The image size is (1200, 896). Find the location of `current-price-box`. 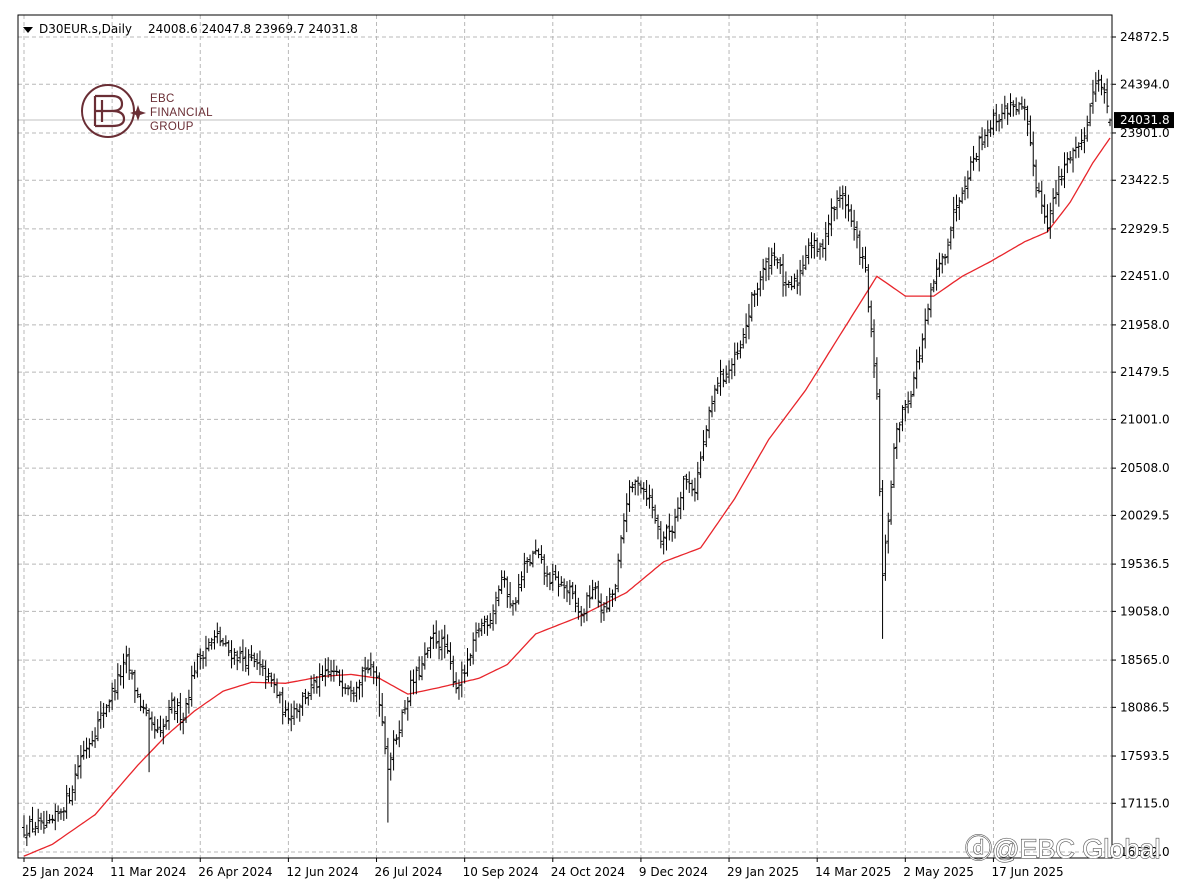

current-price-box is located at coordinates (1144, 120).